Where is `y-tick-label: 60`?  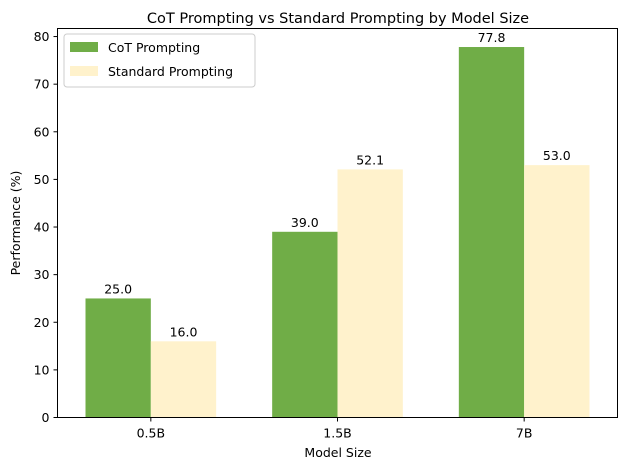
y-tick-label: 60 is located at coordinates (42, 131).